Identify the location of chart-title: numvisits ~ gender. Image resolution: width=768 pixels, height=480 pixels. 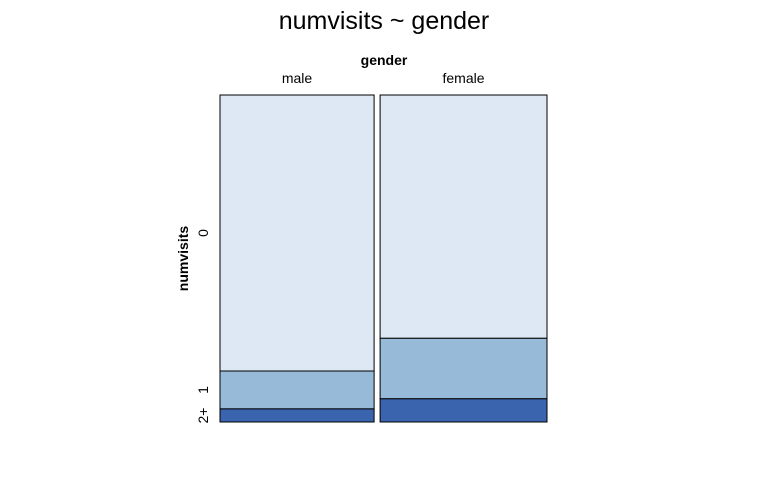
(384, 21).